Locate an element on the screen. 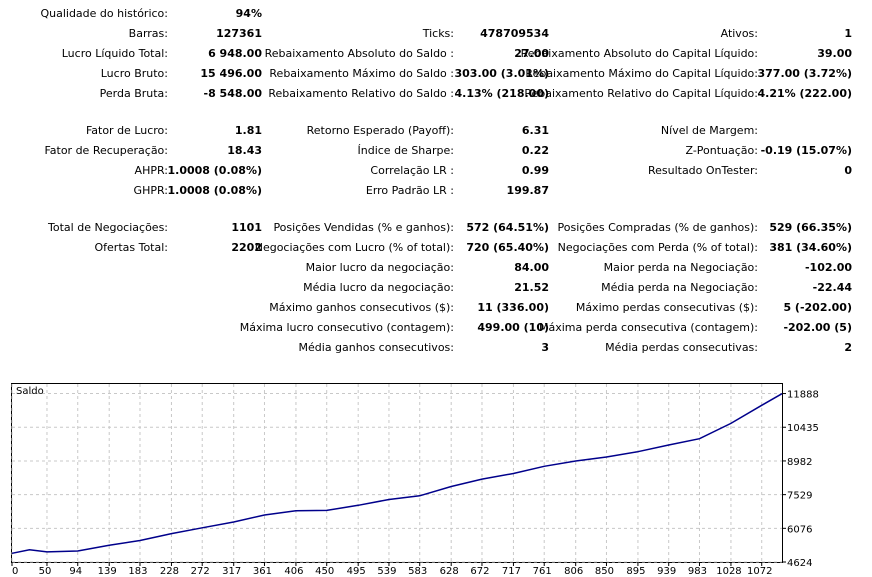  max-consecutive-losses-label: Máximo perdas consecutivas ($): is located at coordinates (666, 307).